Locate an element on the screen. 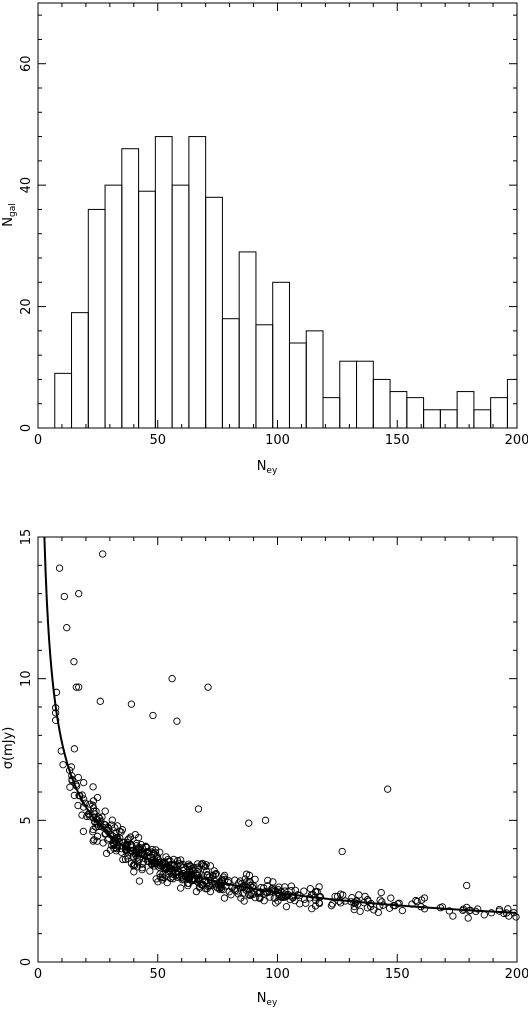  scatter-xlabel: Ney is located at coordinates (267, 999).